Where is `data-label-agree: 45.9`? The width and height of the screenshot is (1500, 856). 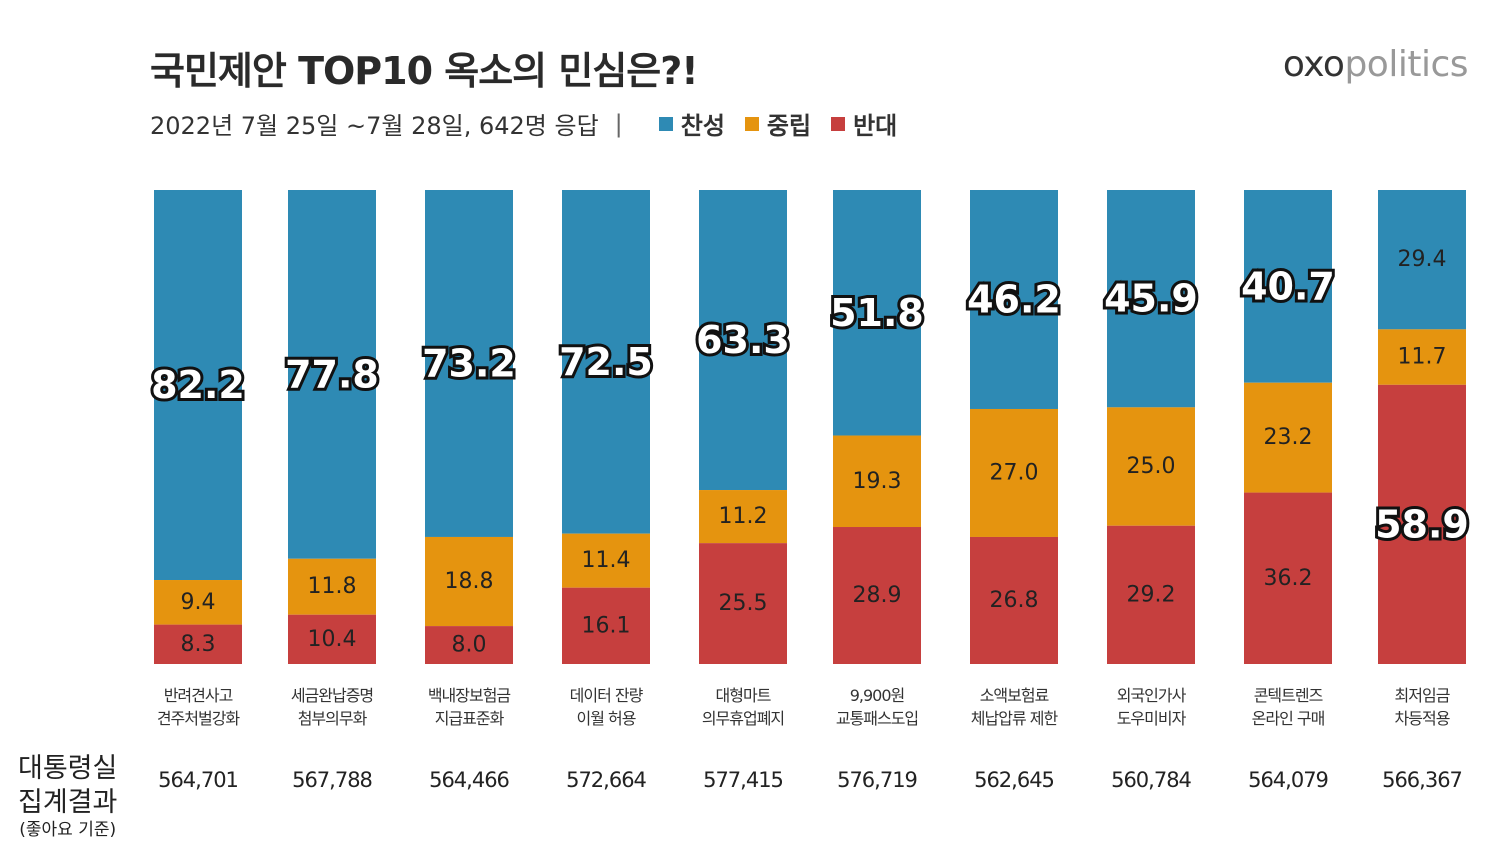
data-label-agree: 45.9 is located at coordinates (1151, 299).